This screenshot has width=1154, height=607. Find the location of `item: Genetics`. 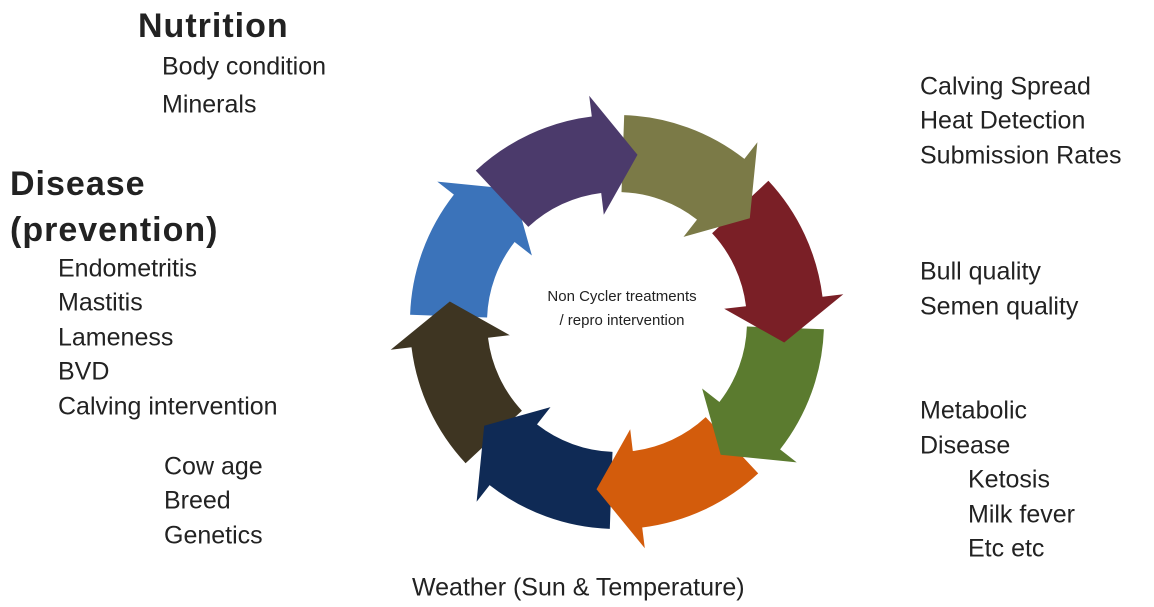

item: Genetics is located at coordinates (213, 536).